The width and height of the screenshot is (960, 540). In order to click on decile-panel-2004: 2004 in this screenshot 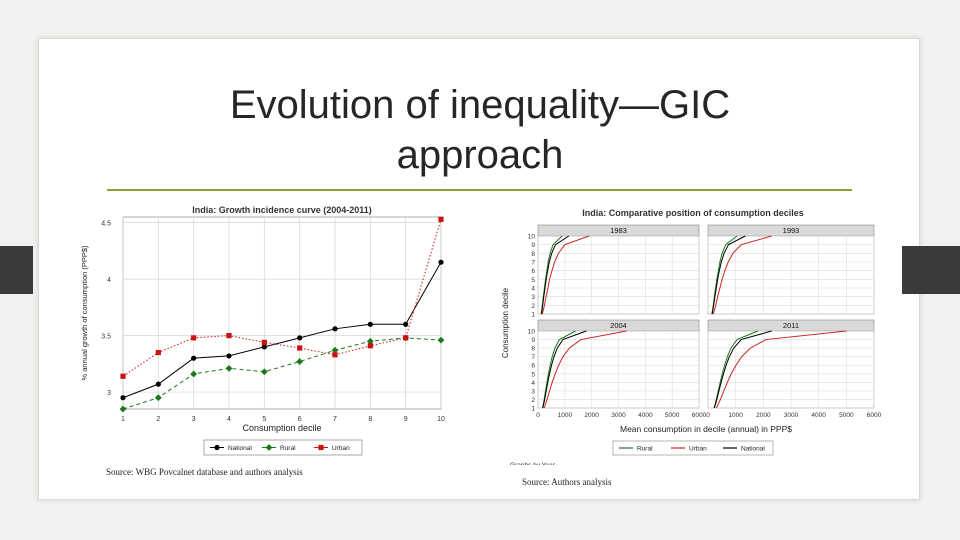, I will do `click(618, 364)`.